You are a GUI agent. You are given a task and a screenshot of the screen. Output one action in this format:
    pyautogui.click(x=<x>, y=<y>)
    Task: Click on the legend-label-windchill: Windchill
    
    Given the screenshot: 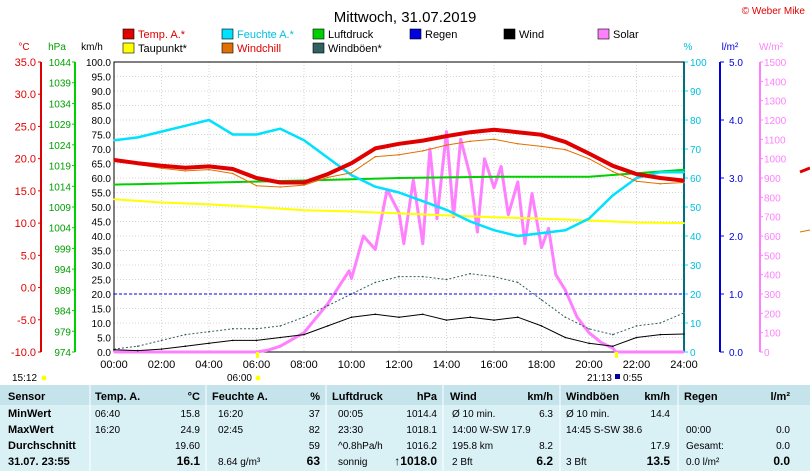 What is the action you would take?
    pyautogui.click(x=259, y=49)
    